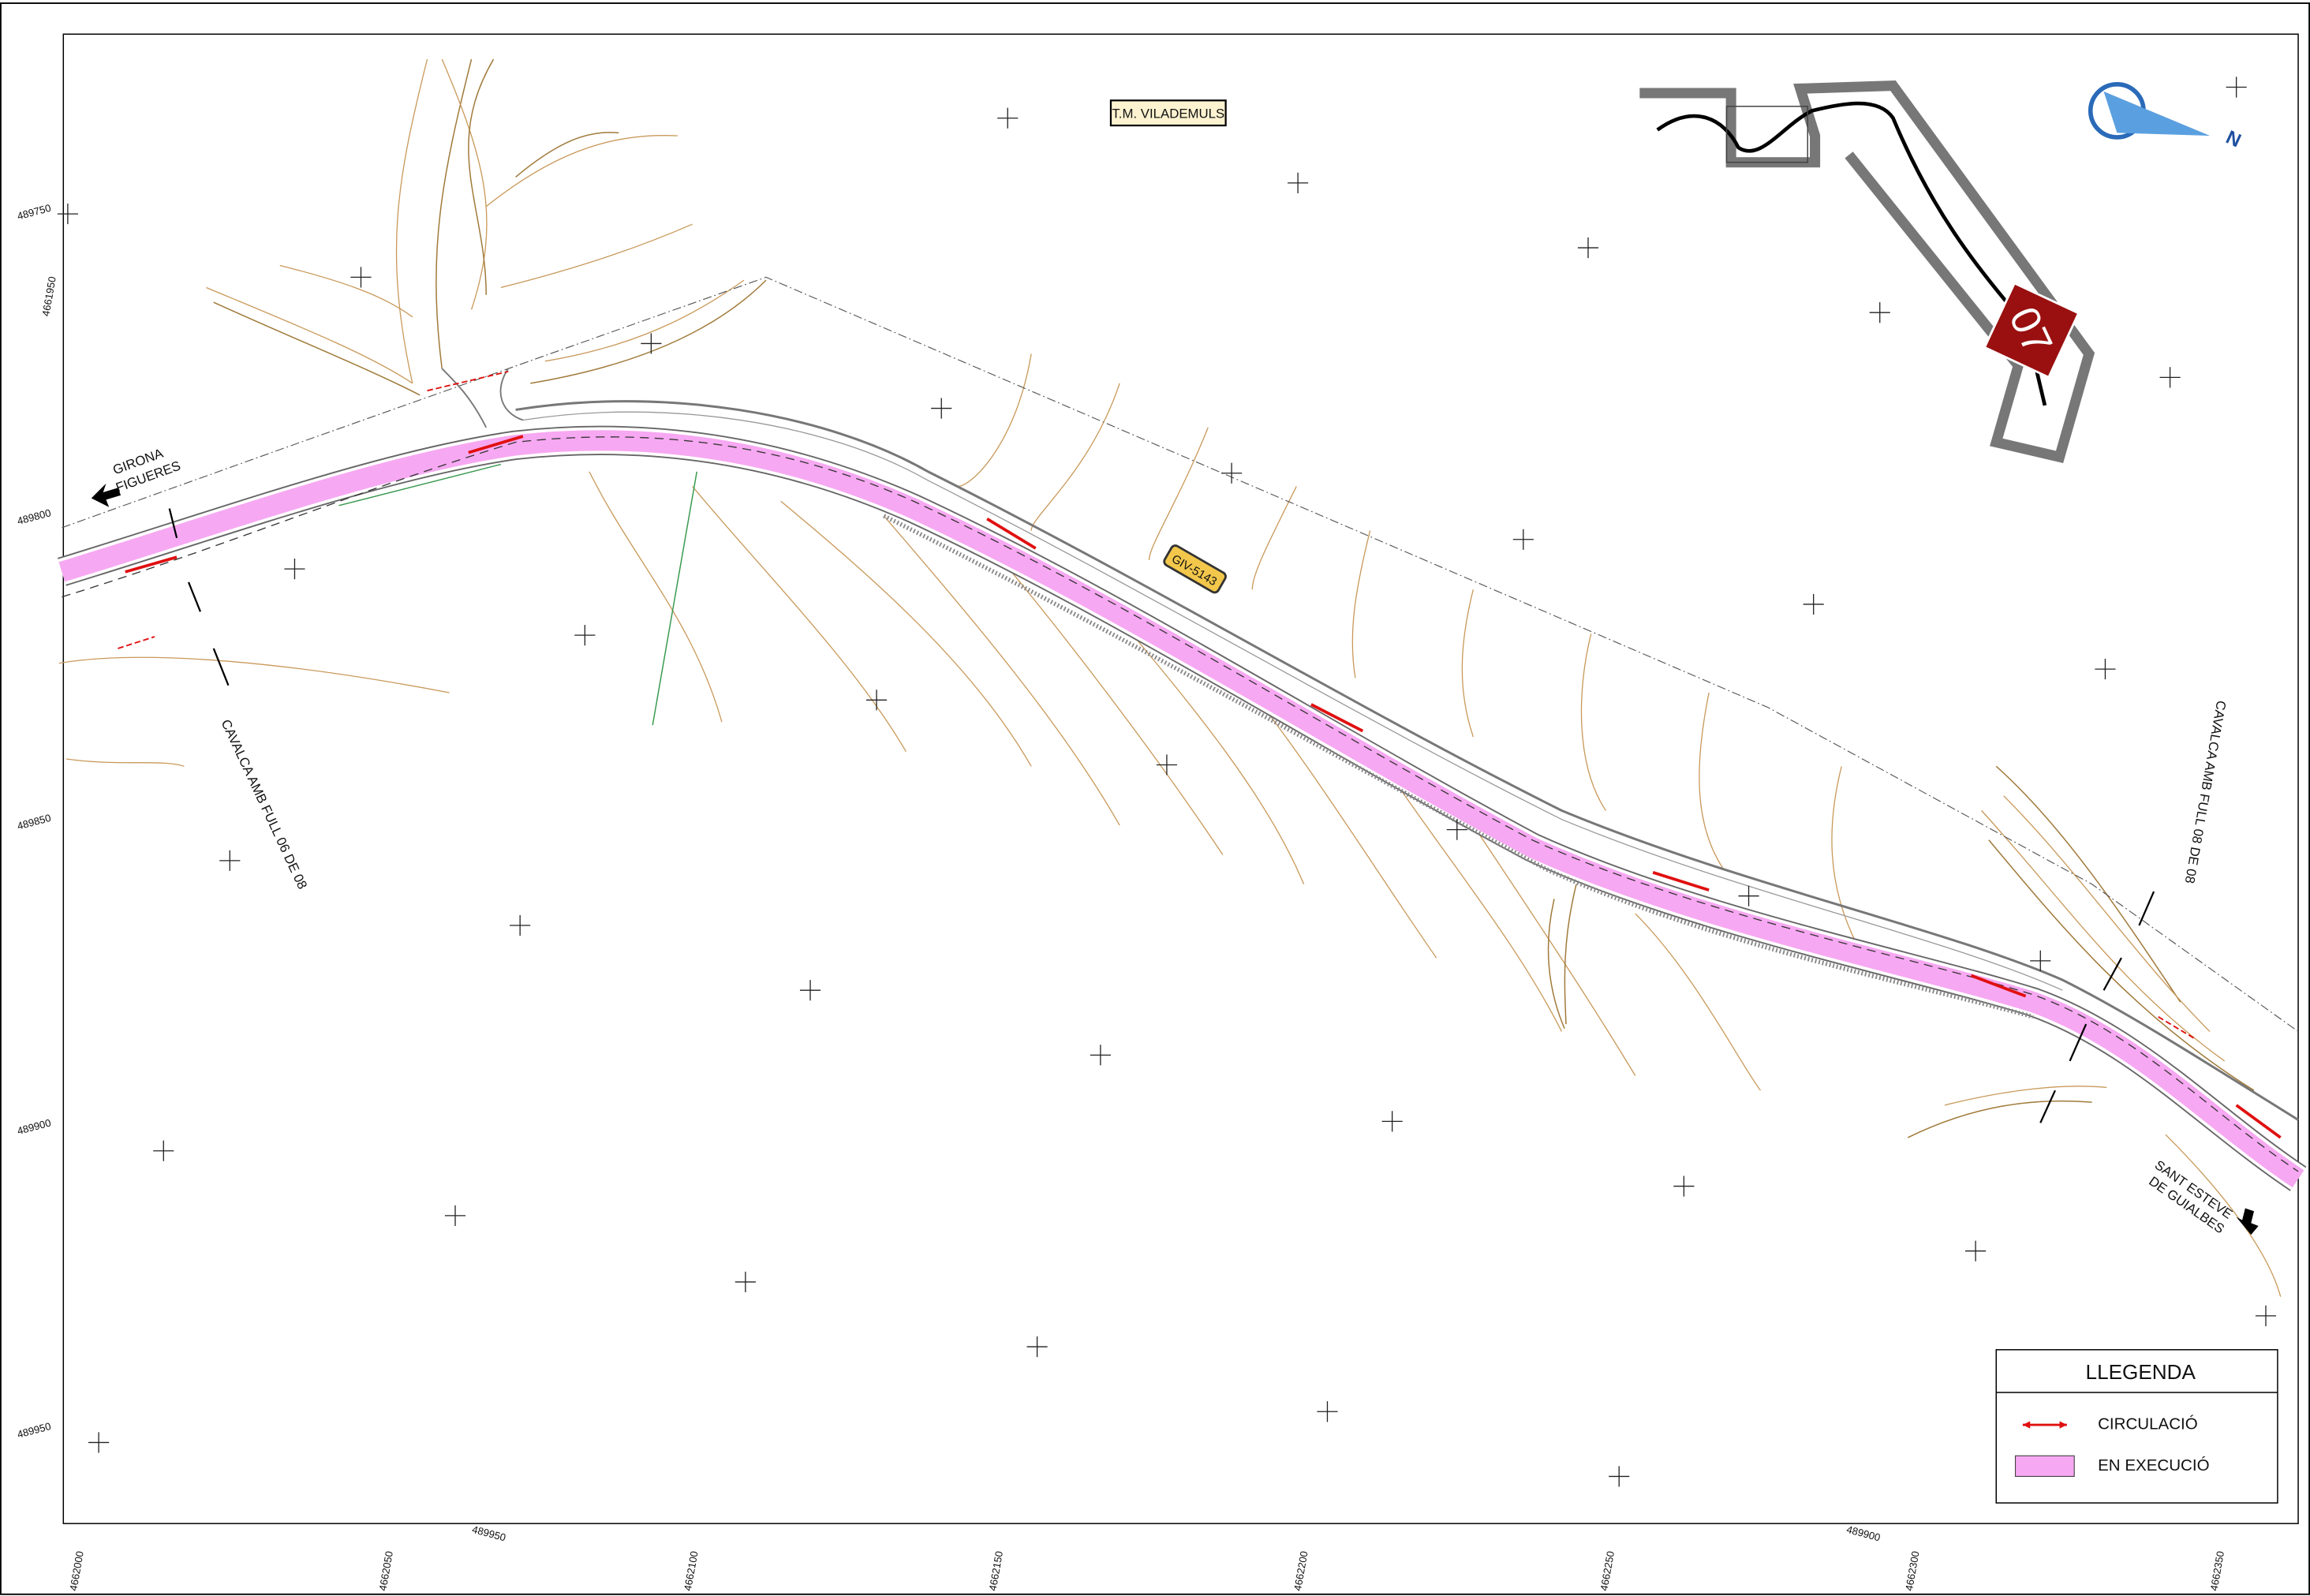 This screenshot has height=1596, width=2310. I want to click on match-line-left, so click(199, 597).